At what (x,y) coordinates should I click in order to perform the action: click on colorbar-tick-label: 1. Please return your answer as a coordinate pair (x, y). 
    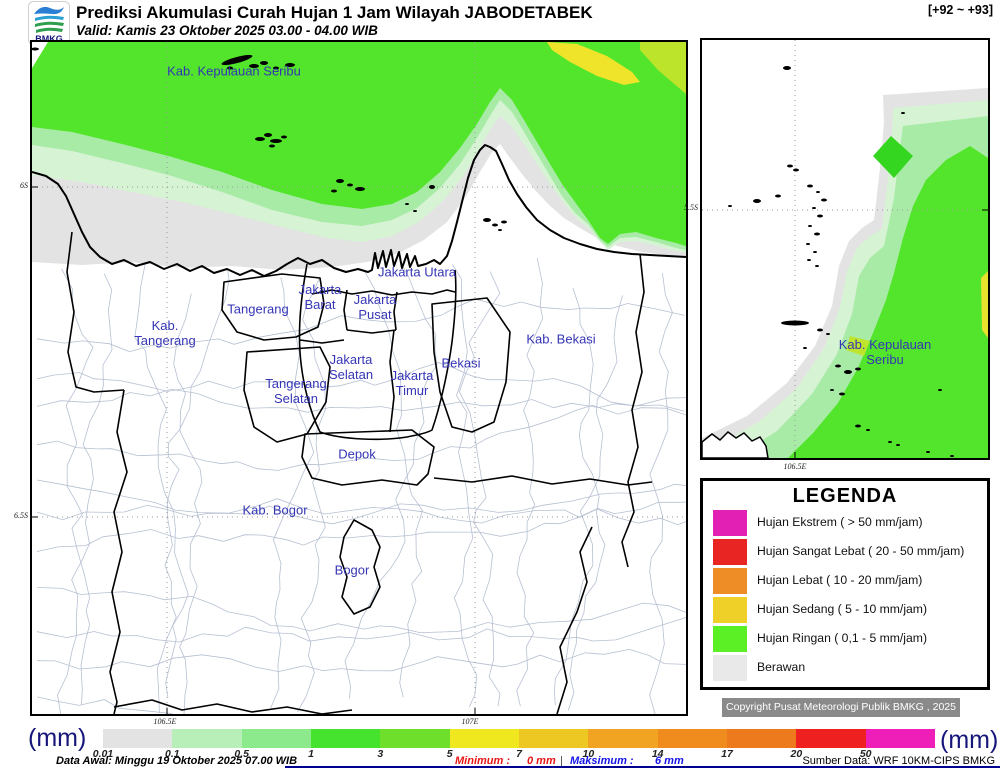
    Looking at the image, I should click on (311, 754).